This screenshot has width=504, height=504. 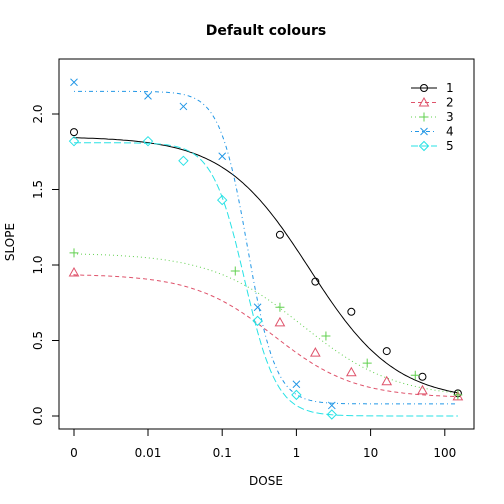 What do you see at coordinates (38, 189) in the screenshot?
I see `y-tick-label: 1.5` at bounding box center [38, 189].